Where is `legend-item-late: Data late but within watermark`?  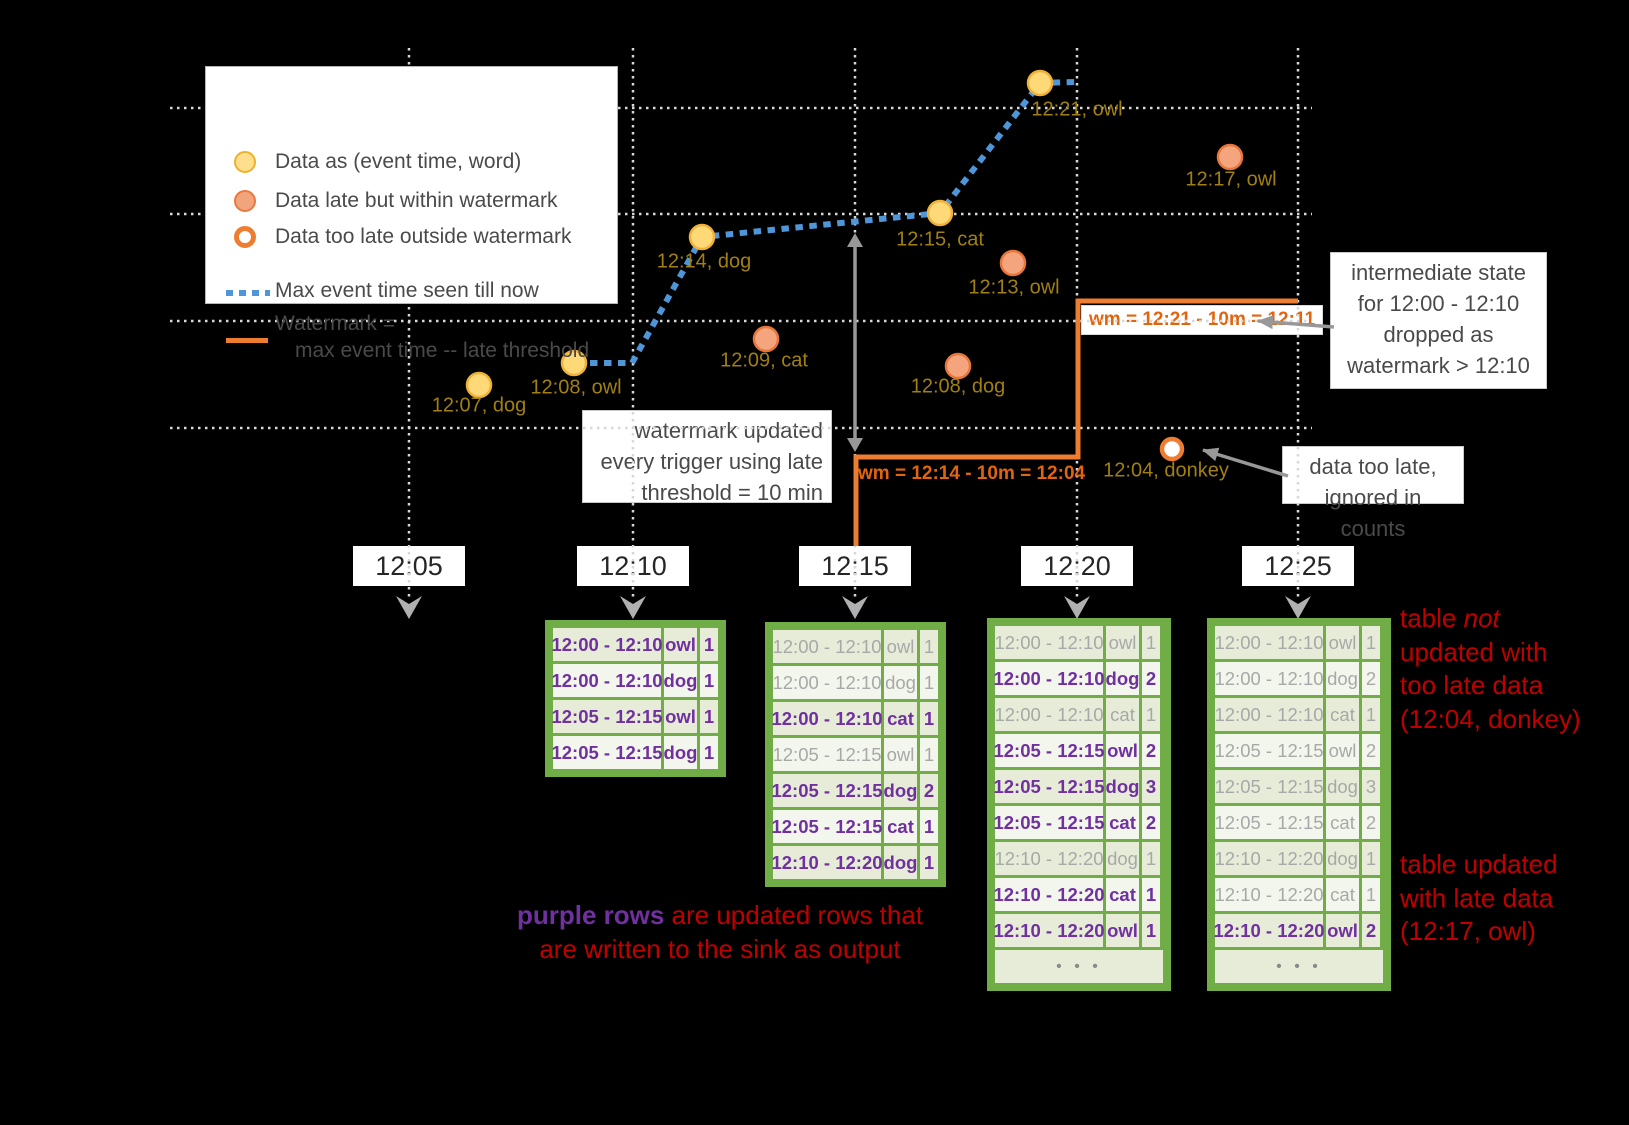
legend-item-late: Data late but within watermark is located at coordinates (411, 203).